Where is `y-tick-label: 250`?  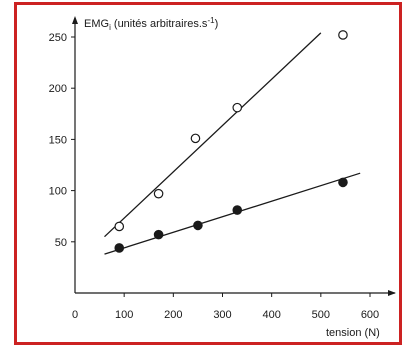
y-tick-label: 250 is located at coordinates (58, 38).